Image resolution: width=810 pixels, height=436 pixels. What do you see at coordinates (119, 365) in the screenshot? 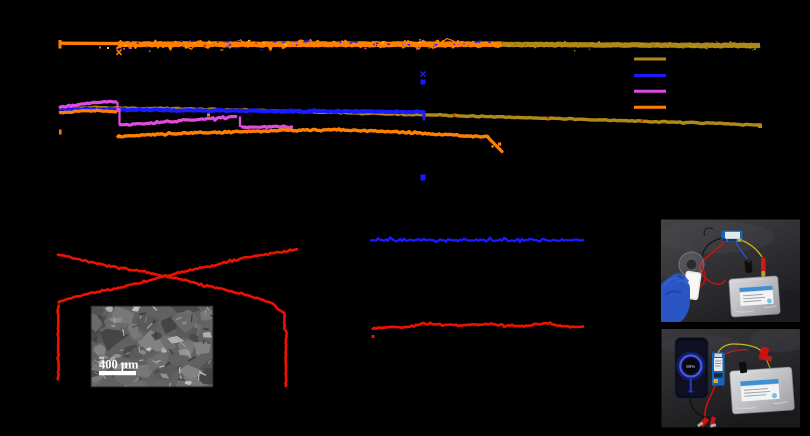
I see `svg-text: 400 μm` at bounding box center [119, 365].